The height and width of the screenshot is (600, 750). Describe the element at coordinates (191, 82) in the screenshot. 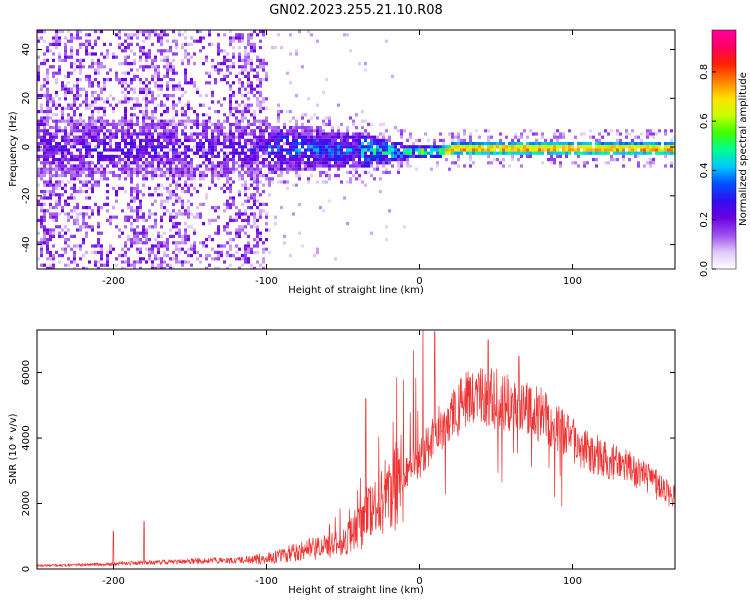

I see `heatmap-cell-1901` at that location.